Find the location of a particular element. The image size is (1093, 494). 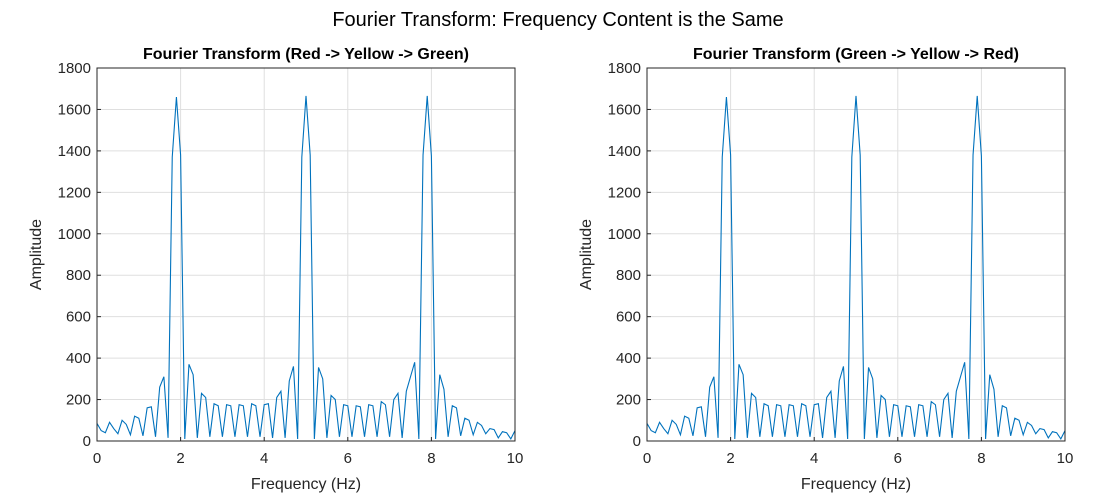

left-y-tick-label: 1200 is located at coordinates (74, 192).